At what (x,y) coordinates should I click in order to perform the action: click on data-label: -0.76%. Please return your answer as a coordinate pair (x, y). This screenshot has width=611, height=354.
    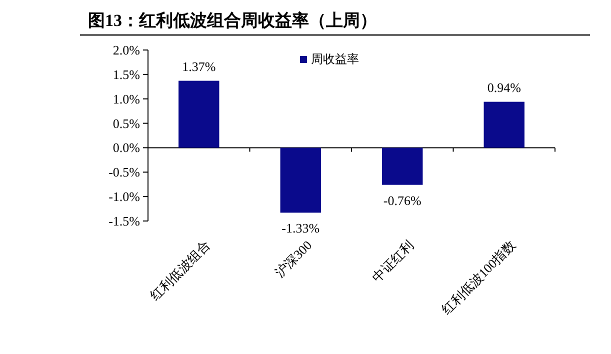
    Looking at the image, I should click on (402, 200).